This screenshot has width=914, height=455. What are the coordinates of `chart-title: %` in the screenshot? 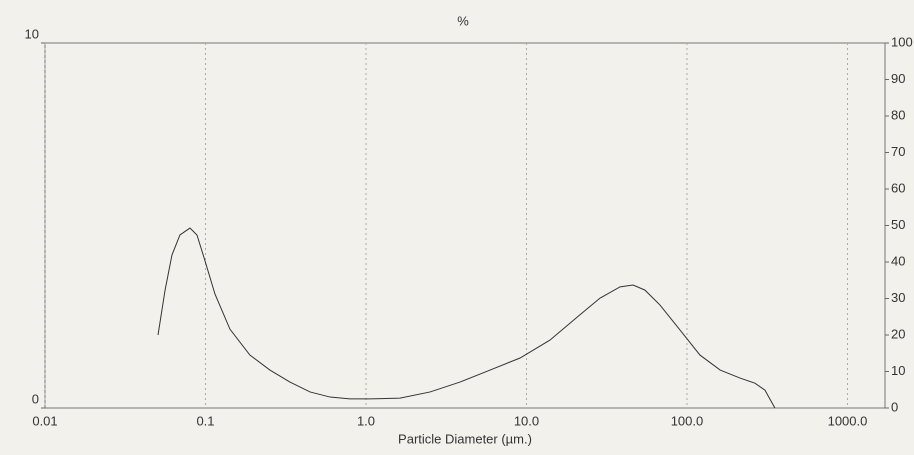 It's located at (463, 20).